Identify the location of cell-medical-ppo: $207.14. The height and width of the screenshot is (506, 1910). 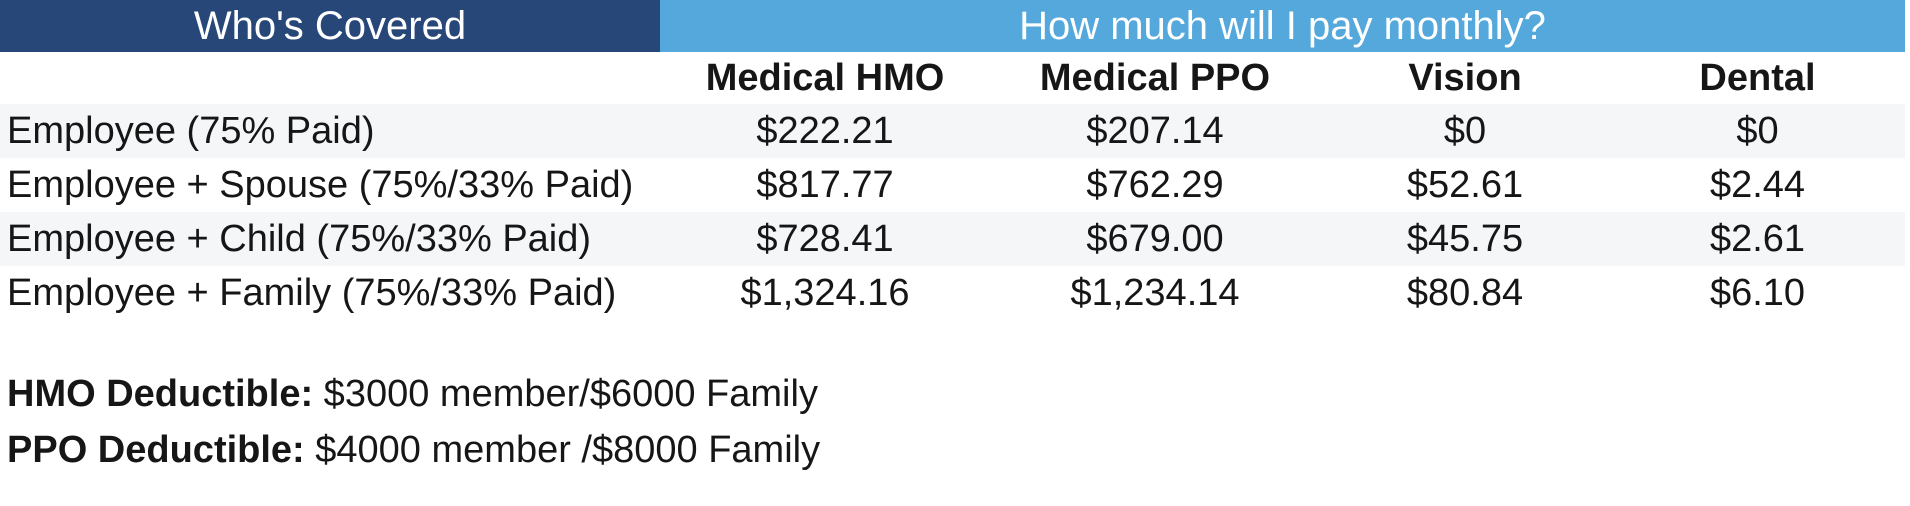
(1155, 130).